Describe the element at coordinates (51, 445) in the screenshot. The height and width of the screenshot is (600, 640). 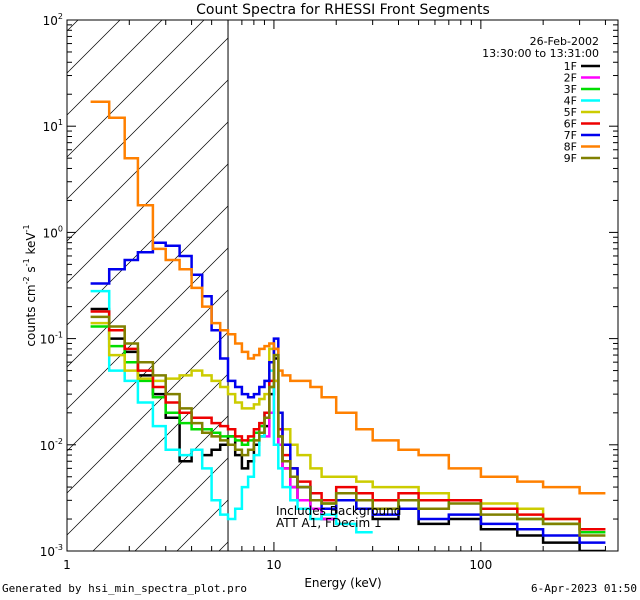
I see `y-tick-label: 10⁻²` at that location.